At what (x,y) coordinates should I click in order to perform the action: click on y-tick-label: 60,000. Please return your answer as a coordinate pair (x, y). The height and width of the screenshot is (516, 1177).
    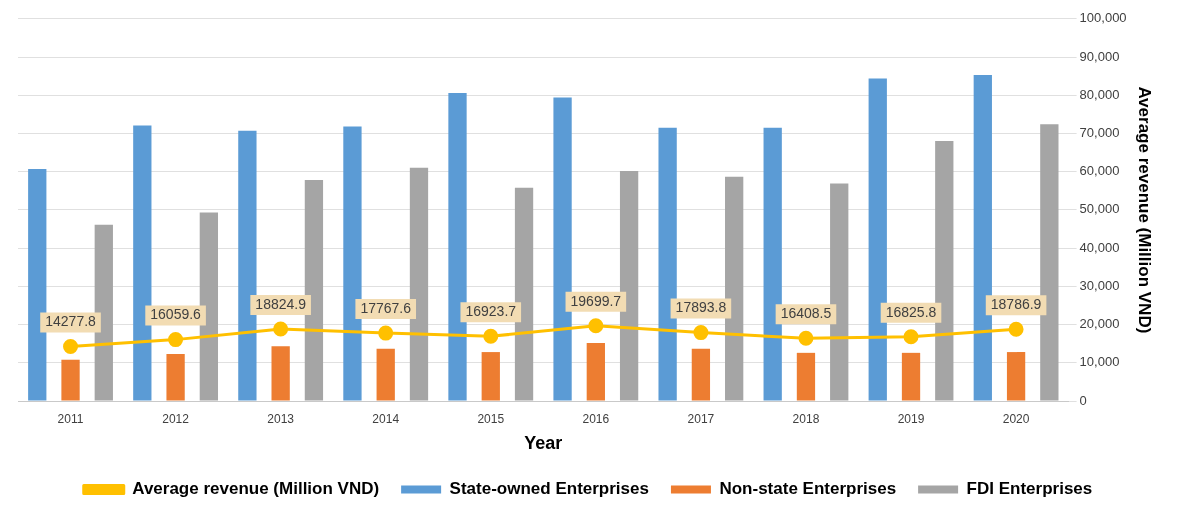
    Looking at the image, I should click on (1099, 171).